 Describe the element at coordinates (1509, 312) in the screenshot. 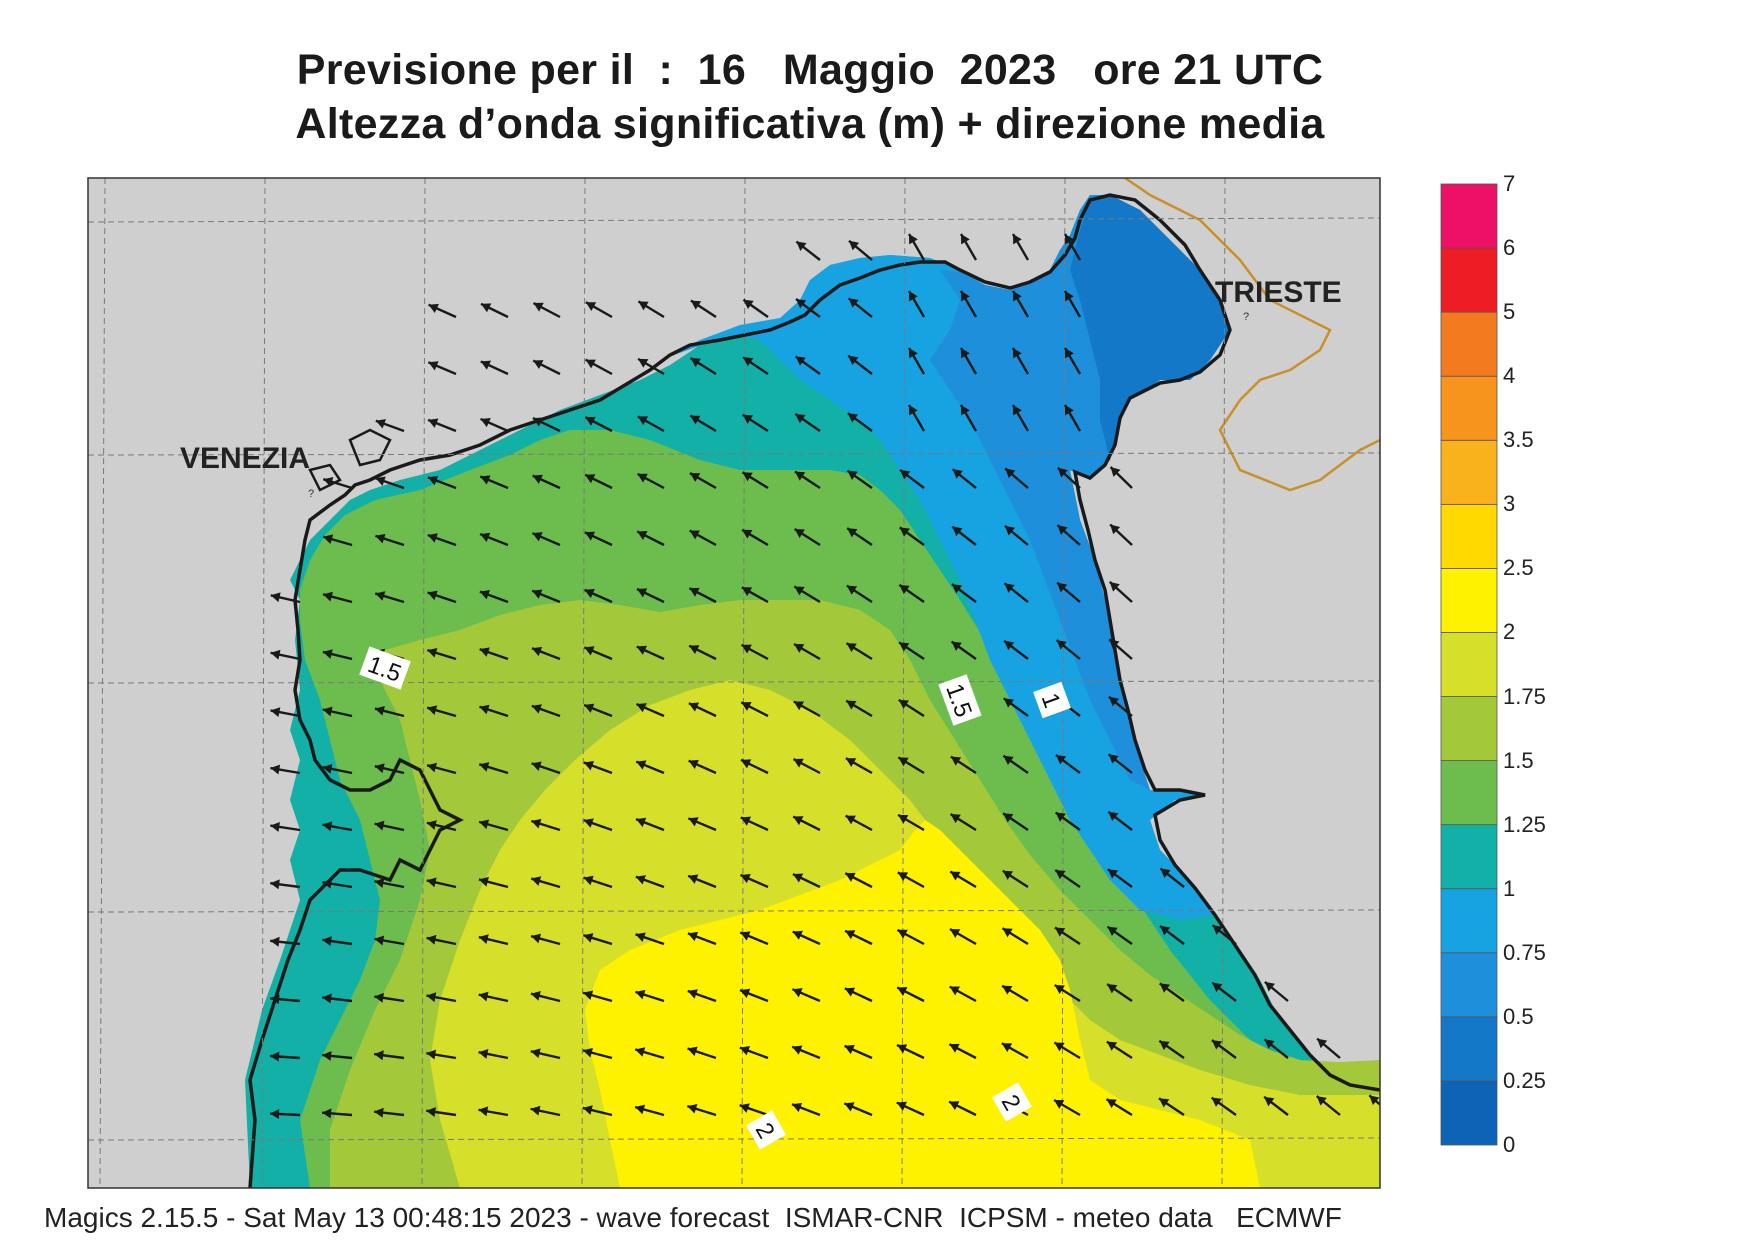

I see `colorbar-tick-label: 5` at that location.